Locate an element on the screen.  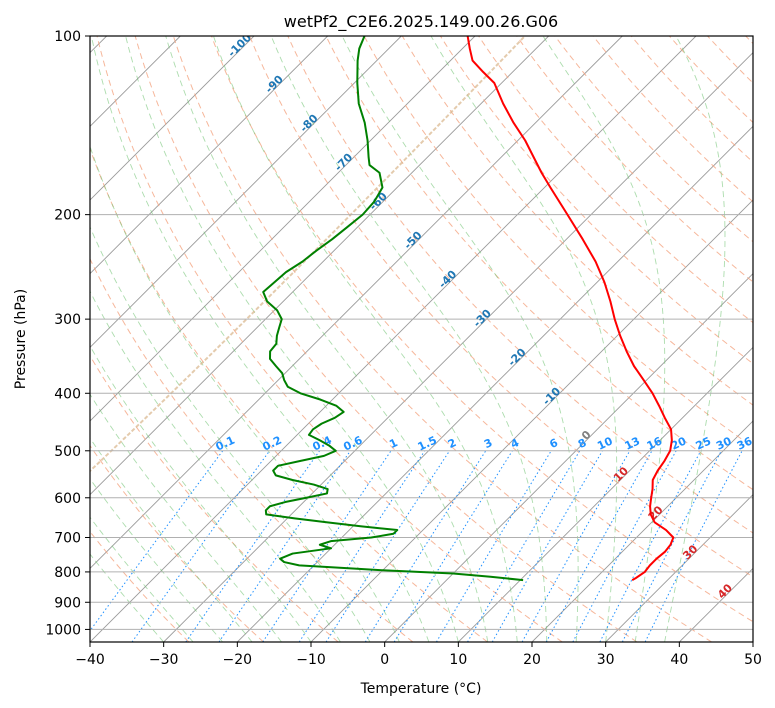
mixing-ratio-label: 20 is located at coordinates (679, 443).